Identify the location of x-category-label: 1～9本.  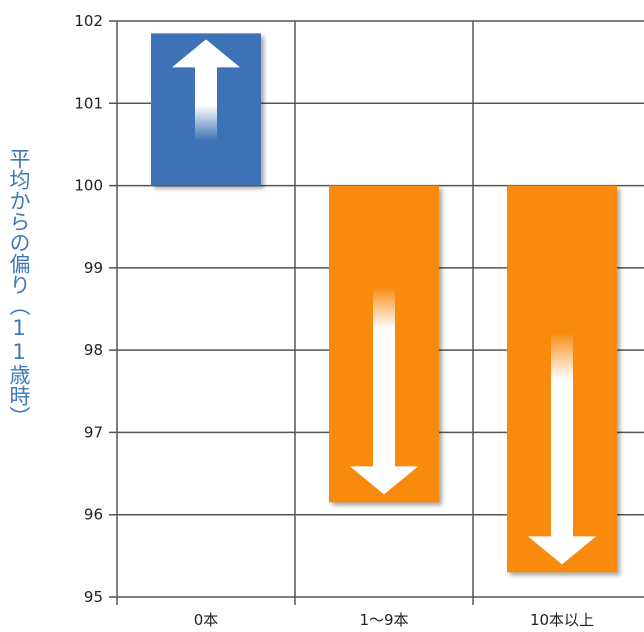
(383, 620).